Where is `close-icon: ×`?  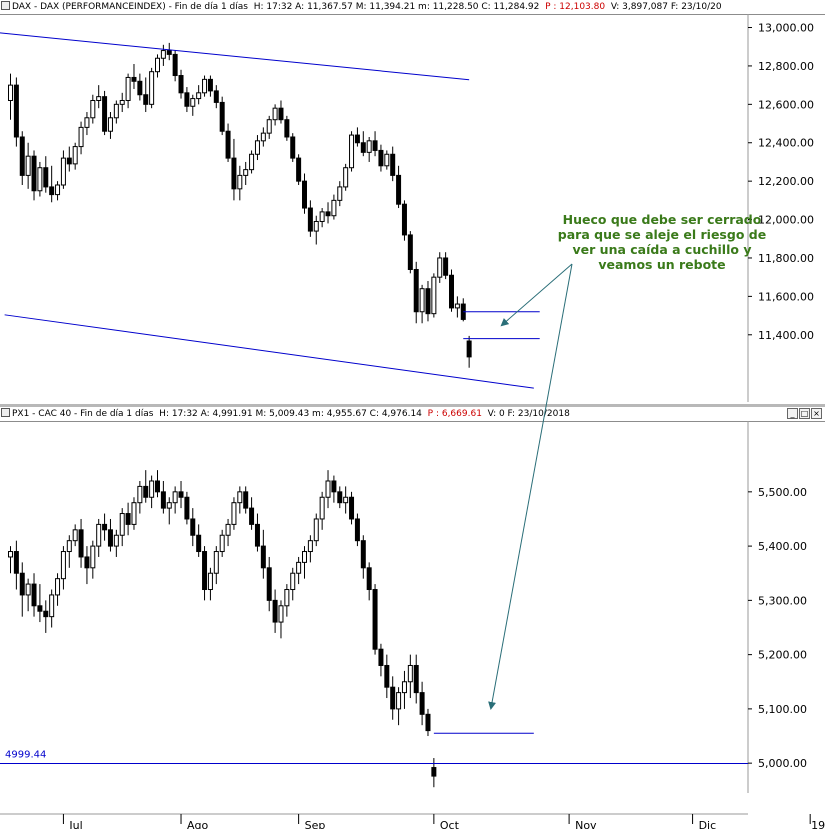
close-icon: × is located at coordinates (816, 413).